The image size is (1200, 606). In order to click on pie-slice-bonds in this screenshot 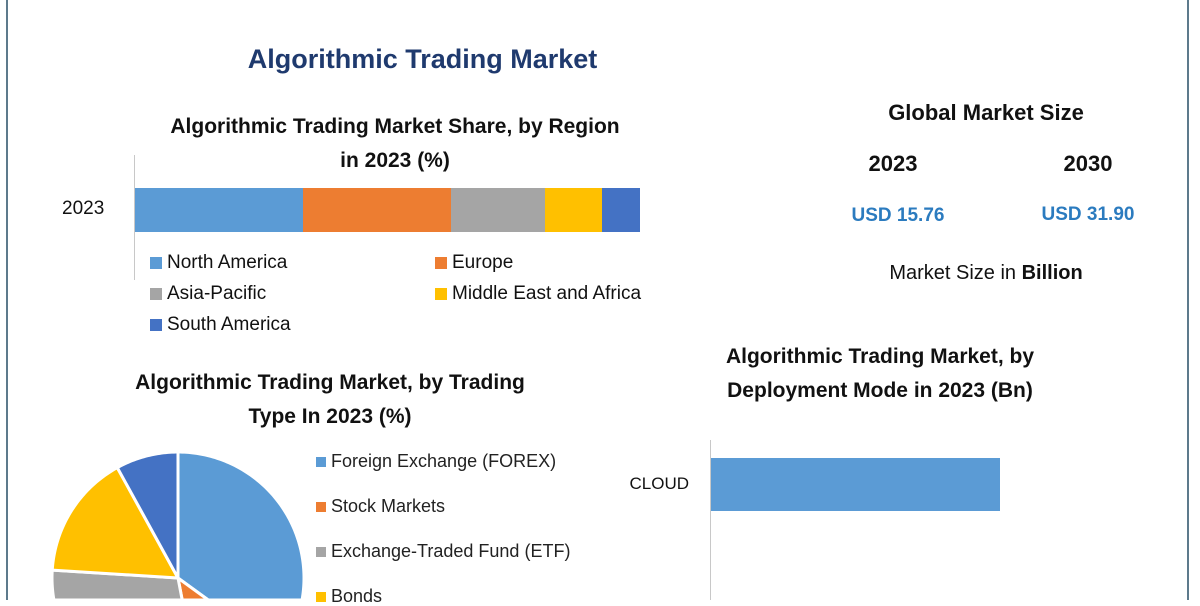, I will do `click(115, 522)`.